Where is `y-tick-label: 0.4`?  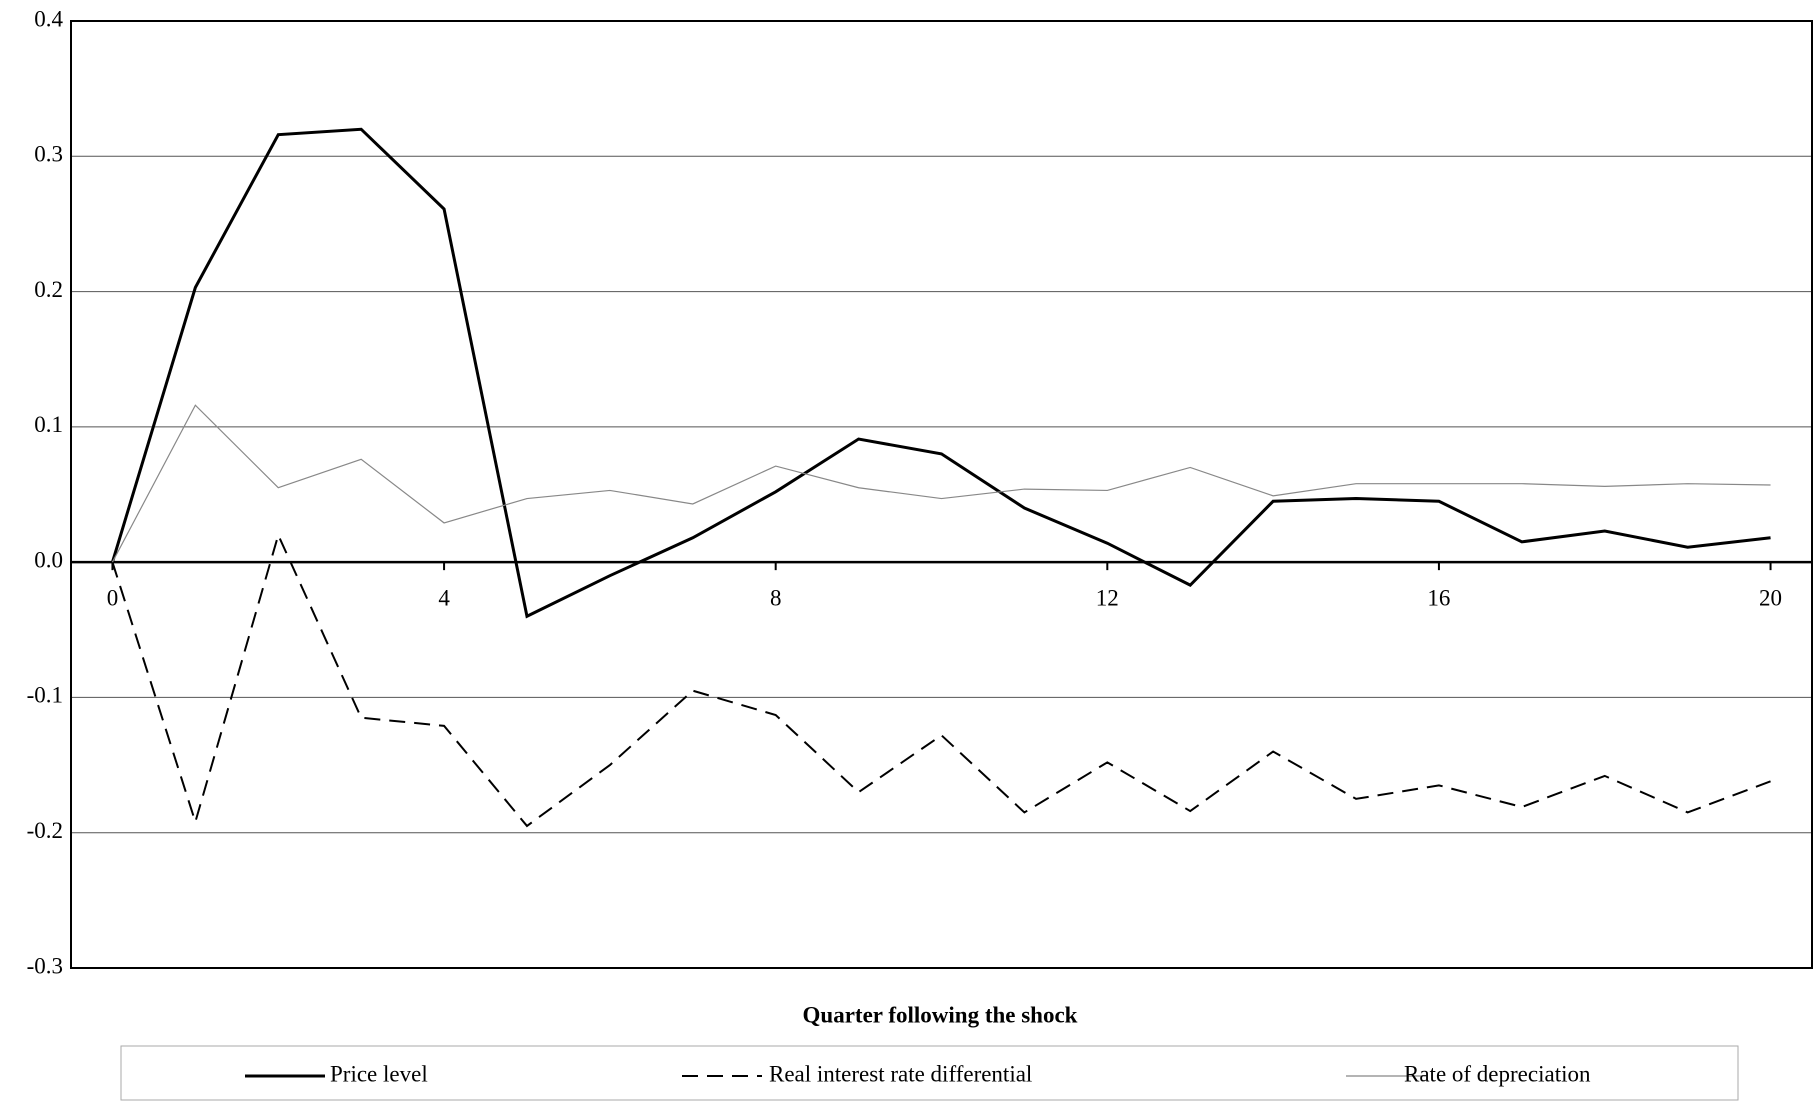 y-tick-label: 0.4 is located at coordinates (48, 18).